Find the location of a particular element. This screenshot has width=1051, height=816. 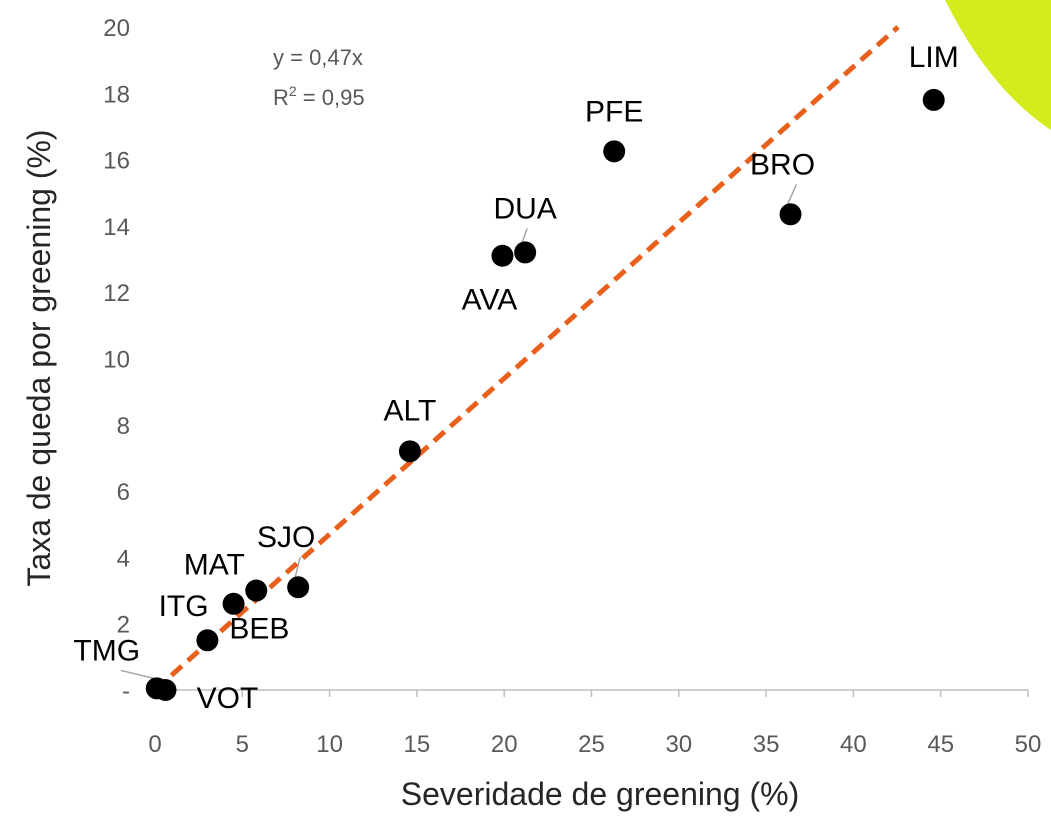

point-label-mat: MAT is located at coordinates (214, 565).